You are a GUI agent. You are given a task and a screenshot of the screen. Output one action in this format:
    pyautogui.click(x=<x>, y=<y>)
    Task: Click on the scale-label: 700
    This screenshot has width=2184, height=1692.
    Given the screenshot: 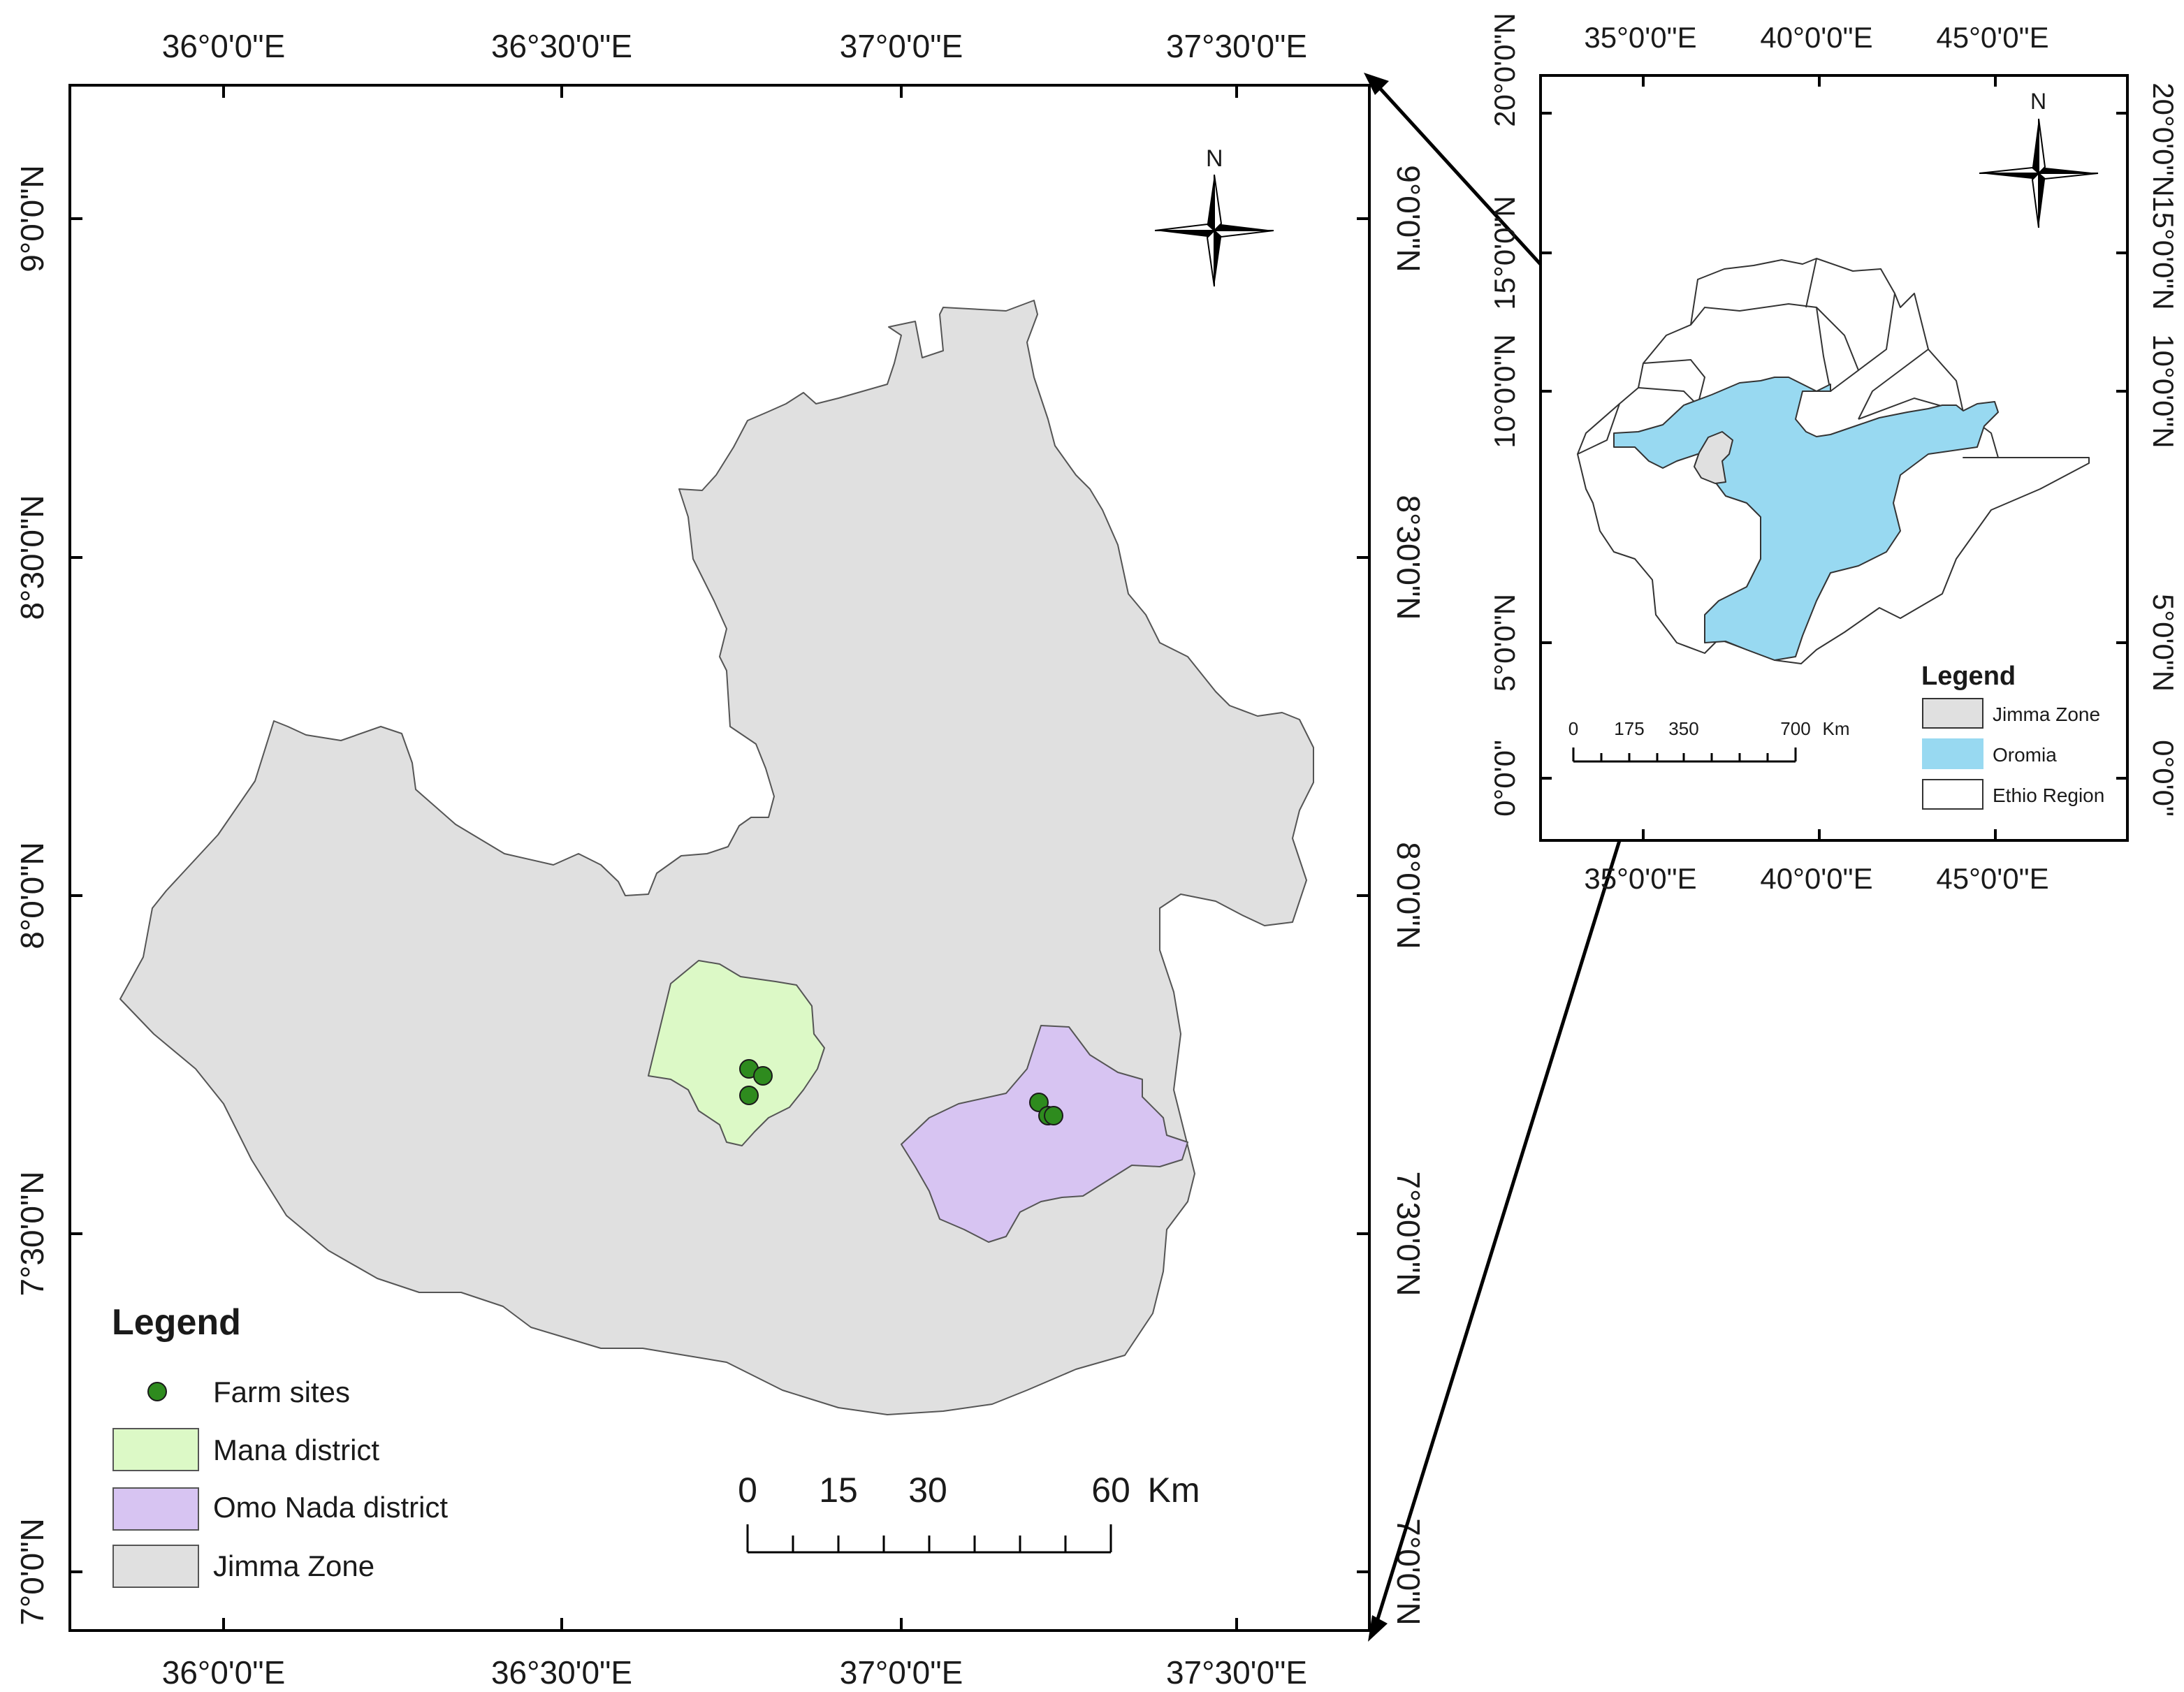 What is the action you would take?
    pyautogui.click(x=1795, y=729)
    